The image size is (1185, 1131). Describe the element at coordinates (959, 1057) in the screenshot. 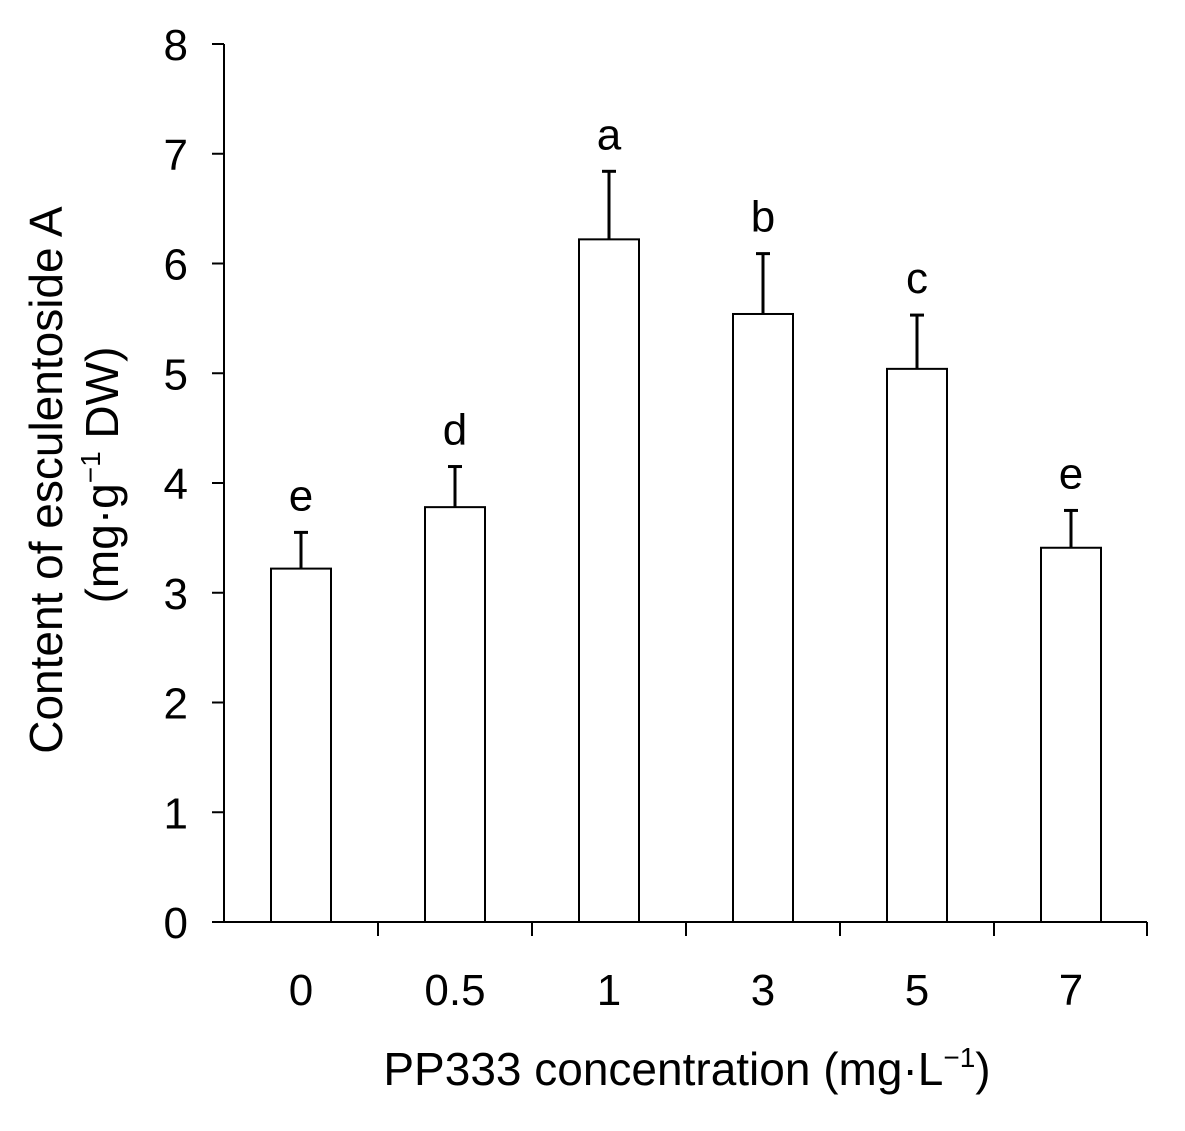

I see `x-axis-label-superscript: −1` at that location.